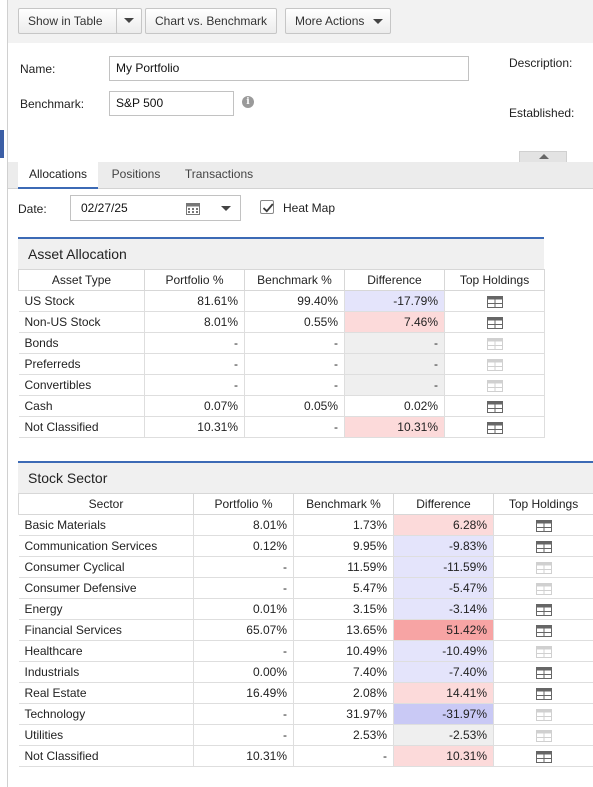 The width and height of the screenshot is (593, 787). Describe the element at coordinates (542, 113) in the screenshot. I see `established-label: Established:` at that location.